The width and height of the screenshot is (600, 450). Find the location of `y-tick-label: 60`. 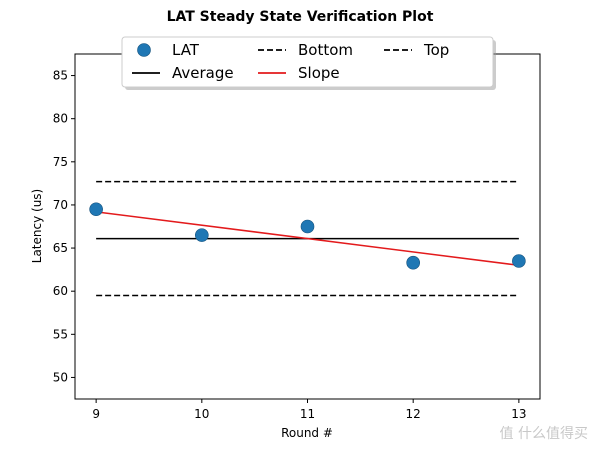

y-tick-label: 60 is located at coordinates (60, 291).